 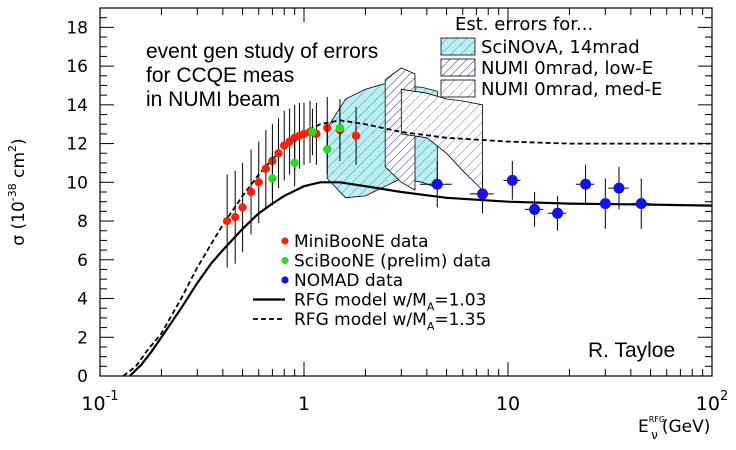 I want to click on y-axis-title: σ (10-38 cm2), so click(x=17, y=191).